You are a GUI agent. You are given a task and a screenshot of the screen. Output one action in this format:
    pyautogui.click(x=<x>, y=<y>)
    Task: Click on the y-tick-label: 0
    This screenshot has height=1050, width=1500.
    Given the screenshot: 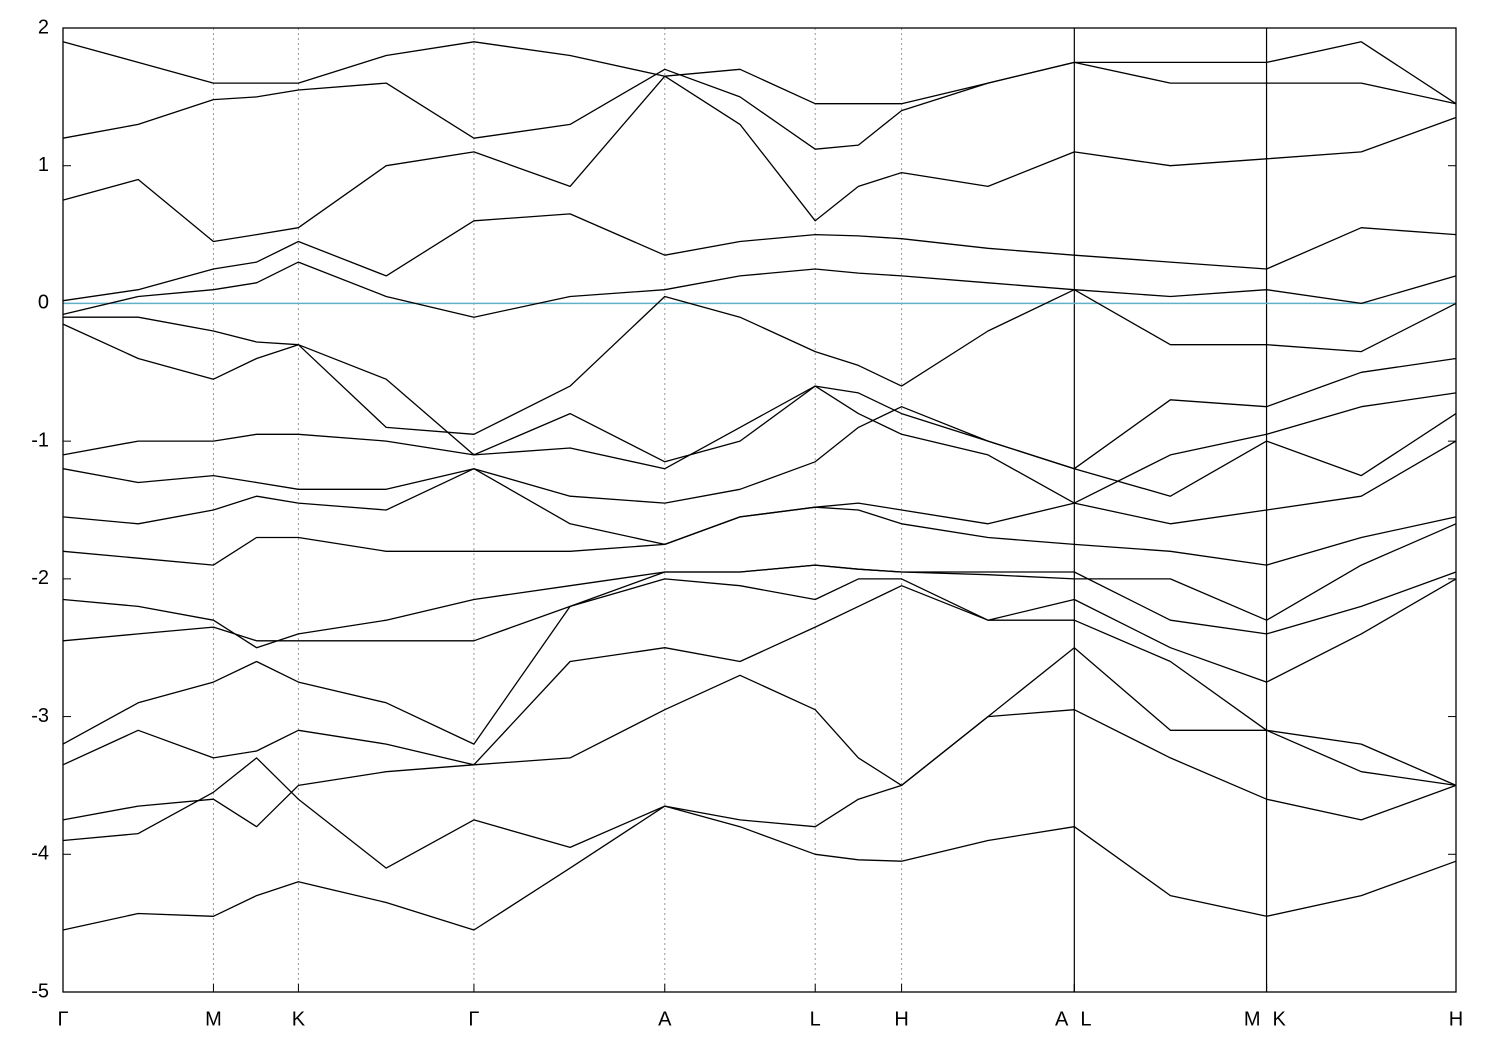 What is the action you would take?
    pyautogui.click(x=43, y=303)
    